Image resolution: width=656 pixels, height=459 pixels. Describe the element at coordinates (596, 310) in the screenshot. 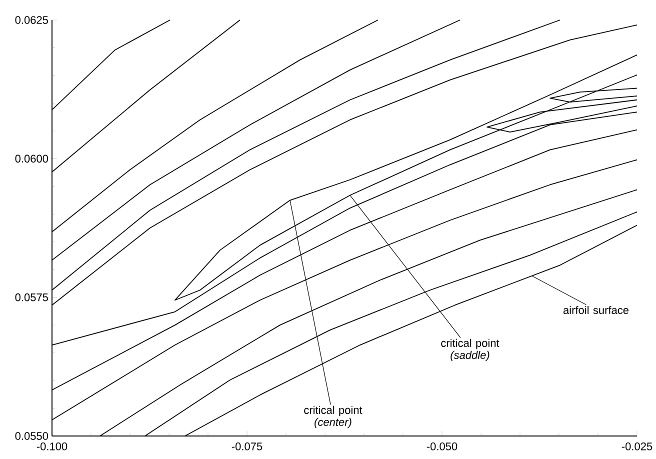

I see `annotation: airfoil surface` at that location.